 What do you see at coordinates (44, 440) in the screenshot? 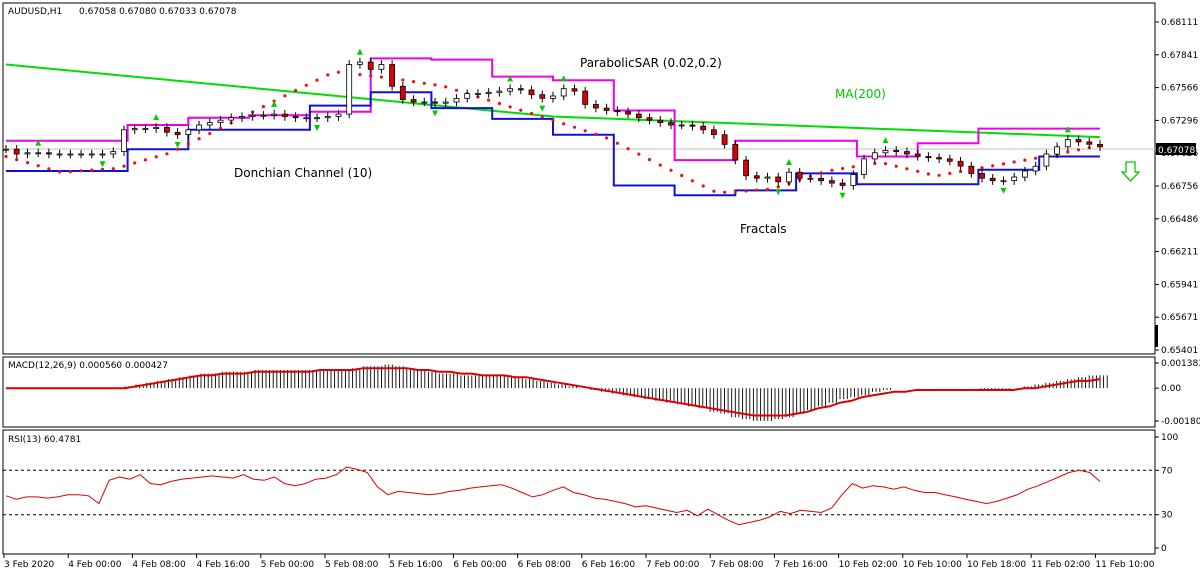
I see `rsi-title: RSI(13) 60.4781` at bounding box center [44, 440].